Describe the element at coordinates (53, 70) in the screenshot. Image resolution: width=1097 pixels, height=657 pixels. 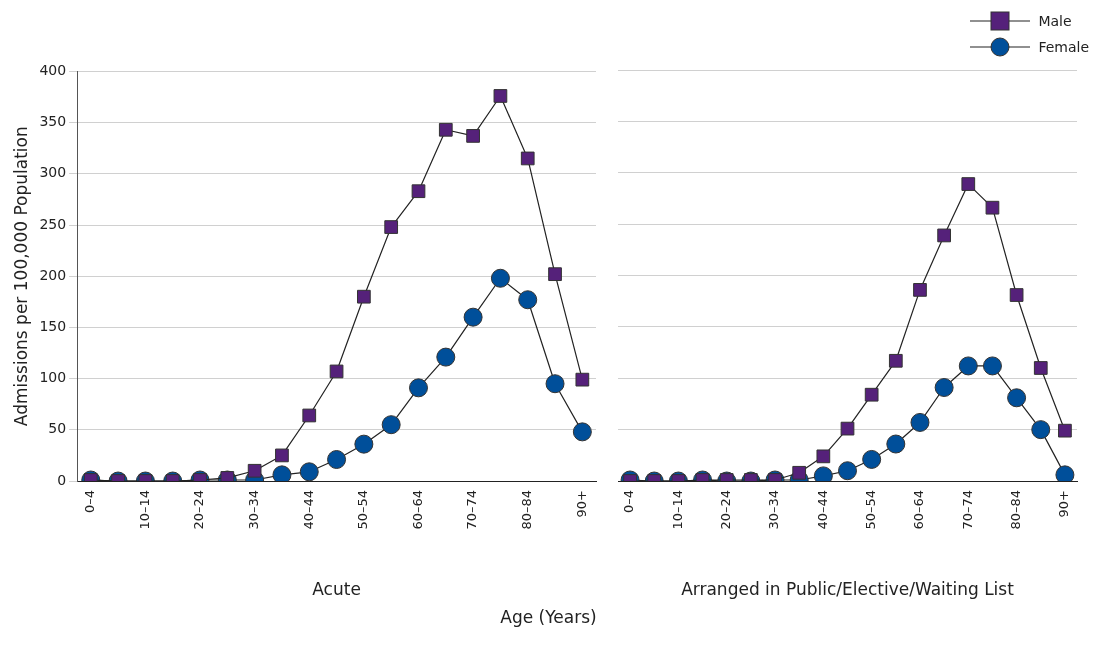
I see `y-tick-label: 400` at that location.